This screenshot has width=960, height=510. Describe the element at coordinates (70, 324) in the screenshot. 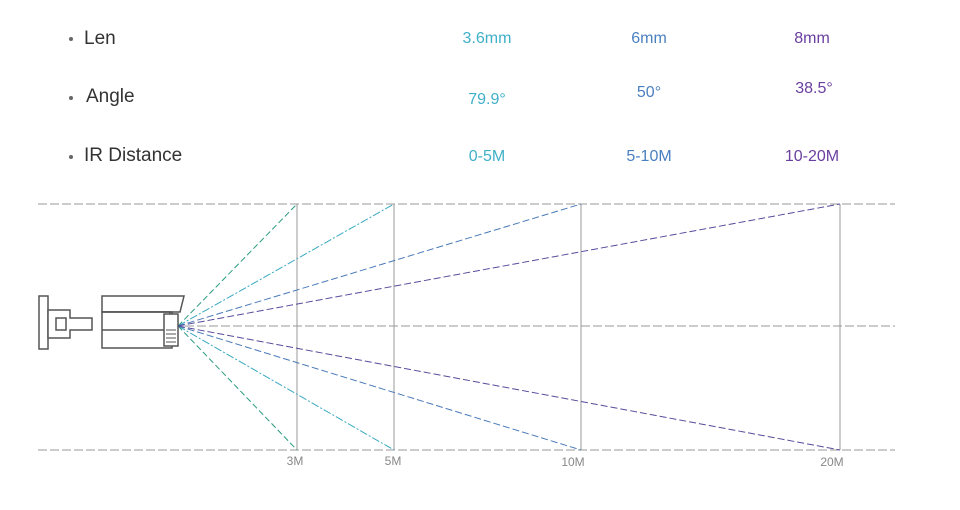

I see `camera-arm` at that location.